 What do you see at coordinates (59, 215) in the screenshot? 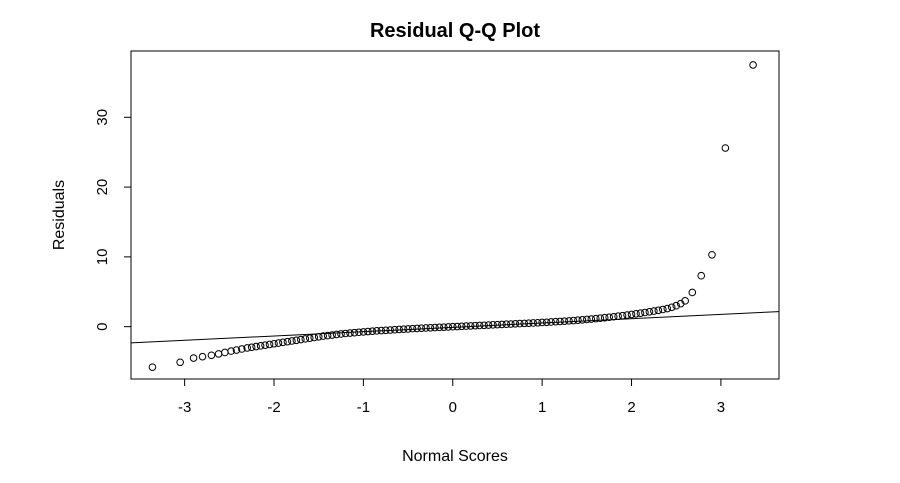
I see `y-axis-label: Residuals` at bounding box center [59, 215].